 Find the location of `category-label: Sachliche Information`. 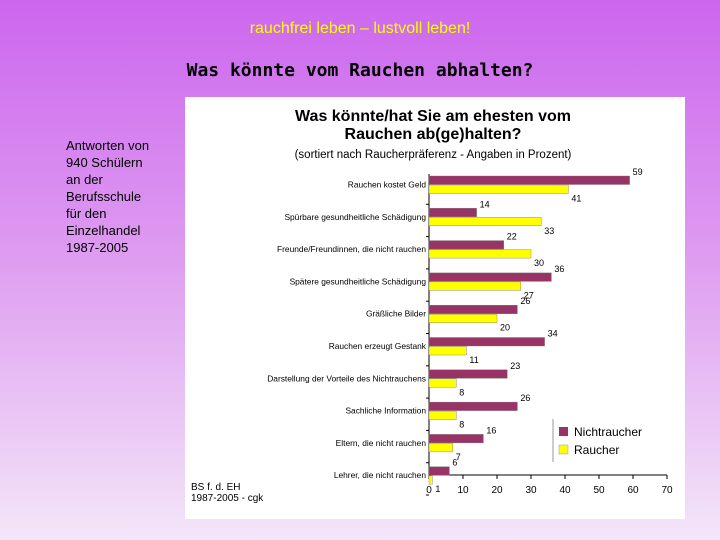

category-label: Sachliche Information is located at coordinates (385, 411).